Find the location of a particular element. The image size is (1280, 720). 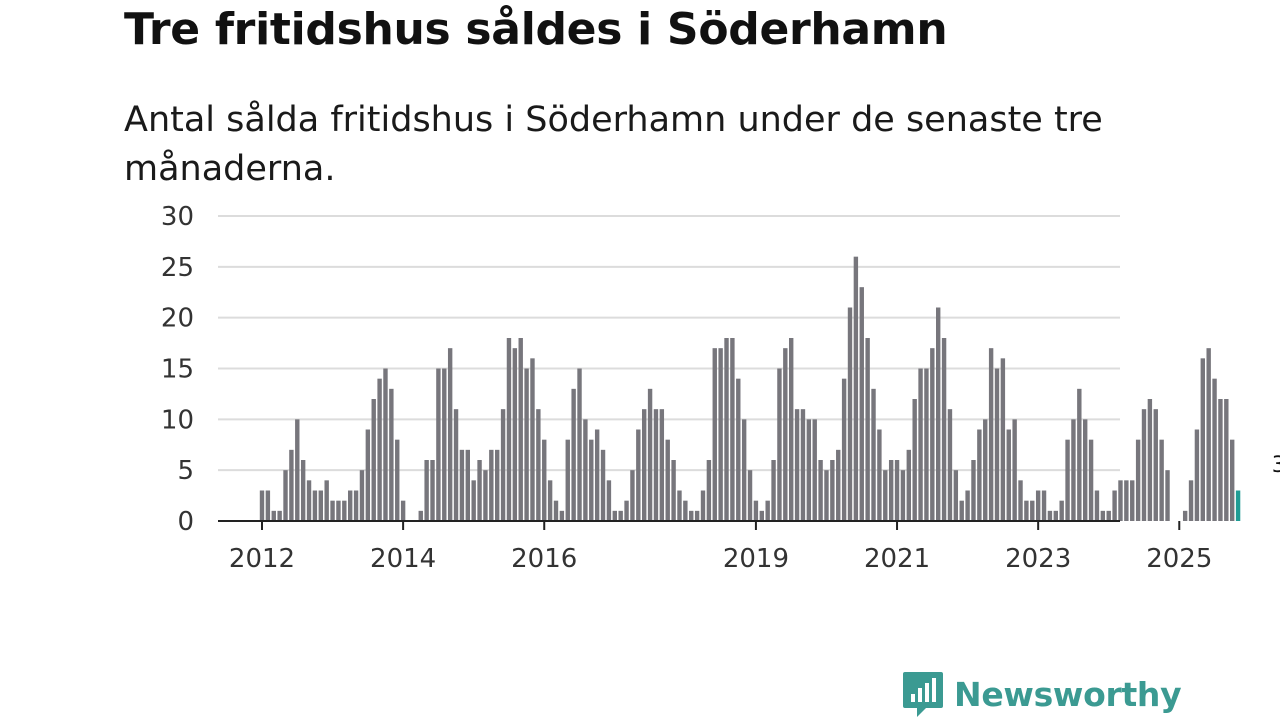

y-tick-label: 5 is located at coordinates (185, 471).